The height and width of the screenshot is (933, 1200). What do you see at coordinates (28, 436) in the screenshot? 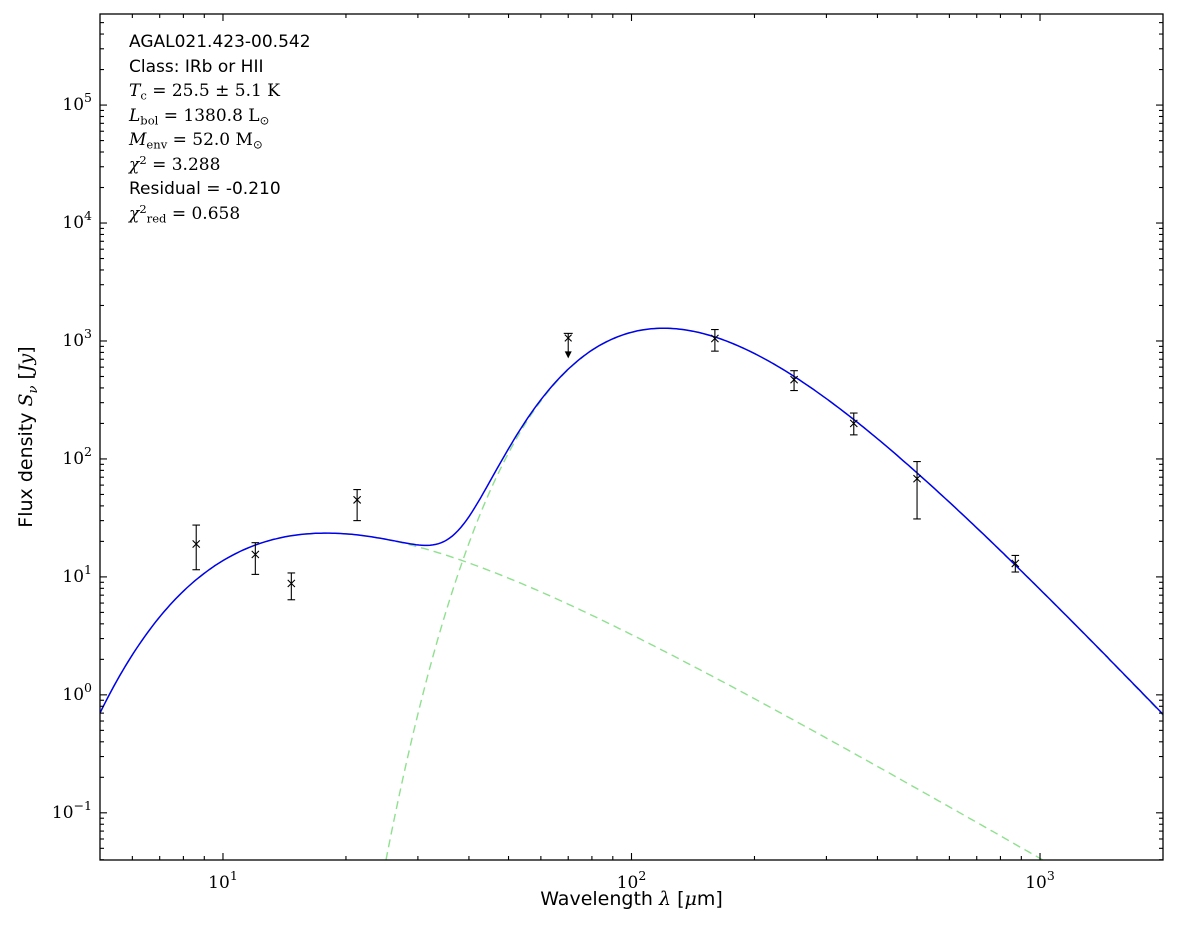
I see `y-axis-label: Flux density Sν [Jy]` at bounding box center [28, 436].